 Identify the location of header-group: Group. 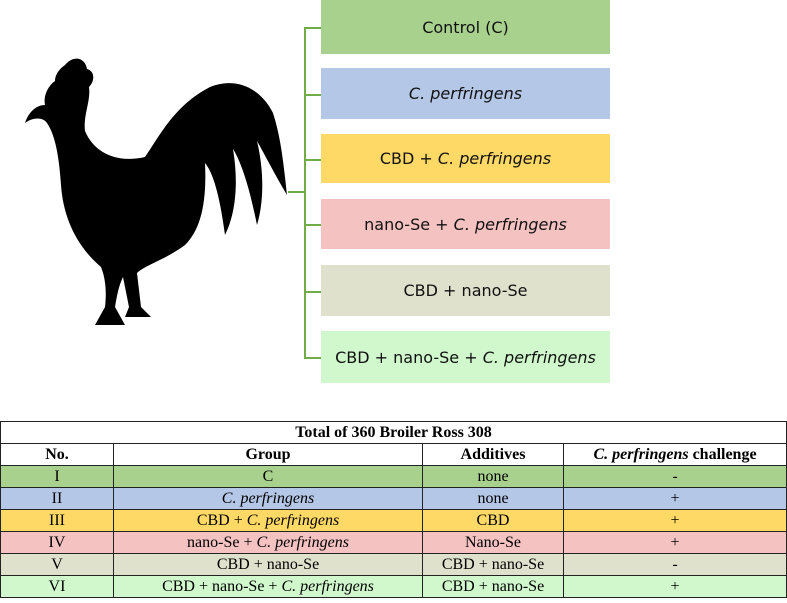
(268, 454).